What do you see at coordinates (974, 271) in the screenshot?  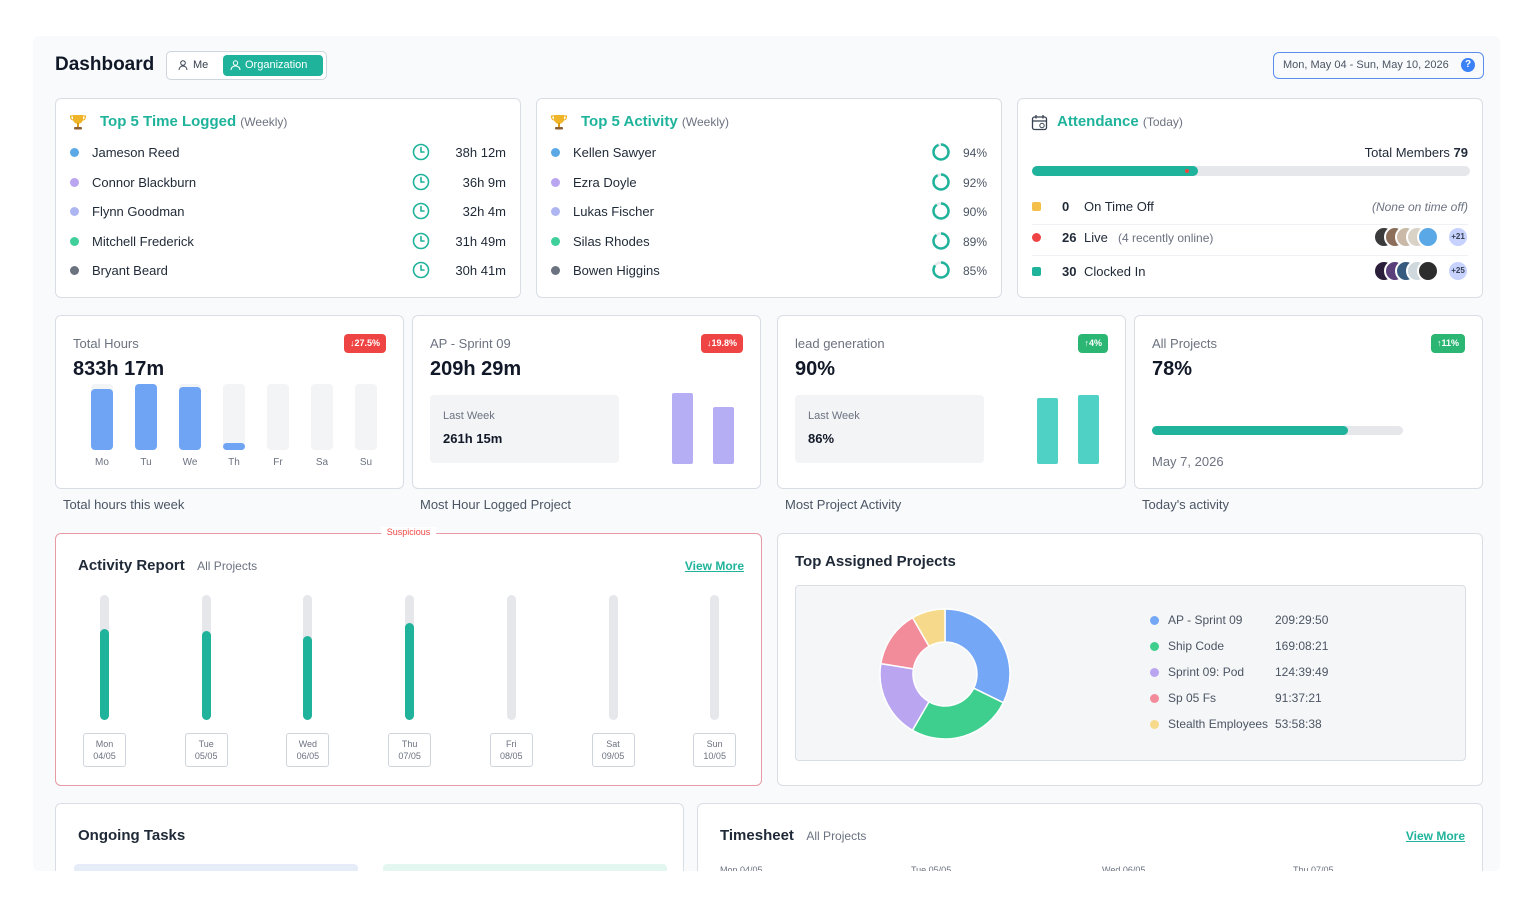 I see `activity-value: 85%` at bounding box center [974, 271].